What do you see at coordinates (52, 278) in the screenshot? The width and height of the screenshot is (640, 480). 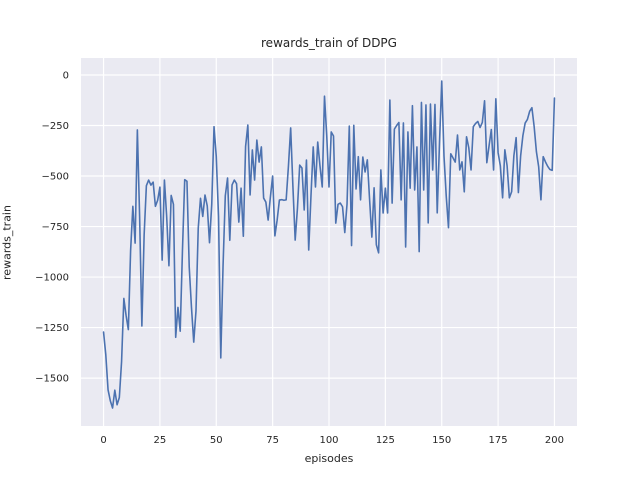 I see `y-tick-label: −1000` at bounding box center [52, 278].